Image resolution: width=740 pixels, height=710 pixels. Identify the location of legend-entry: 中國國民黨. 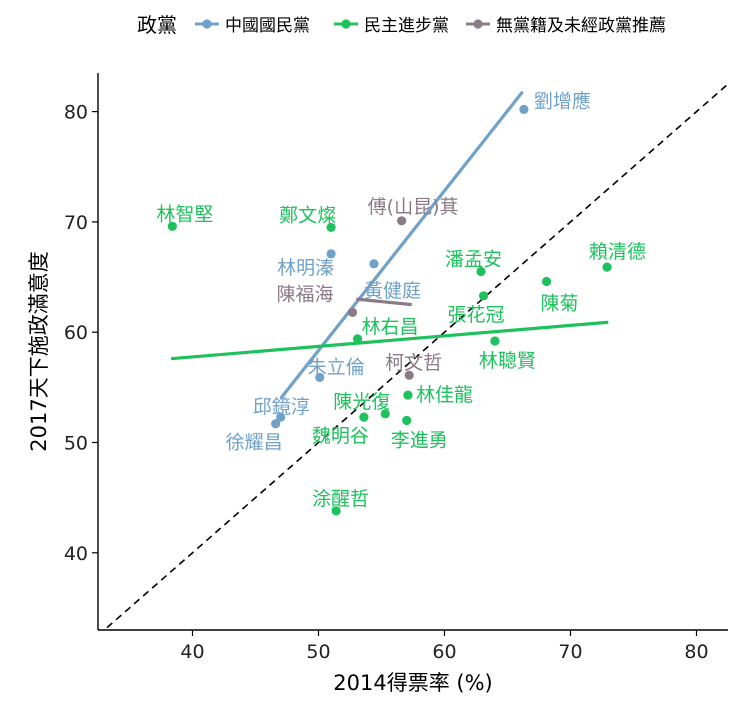
(252, 26).